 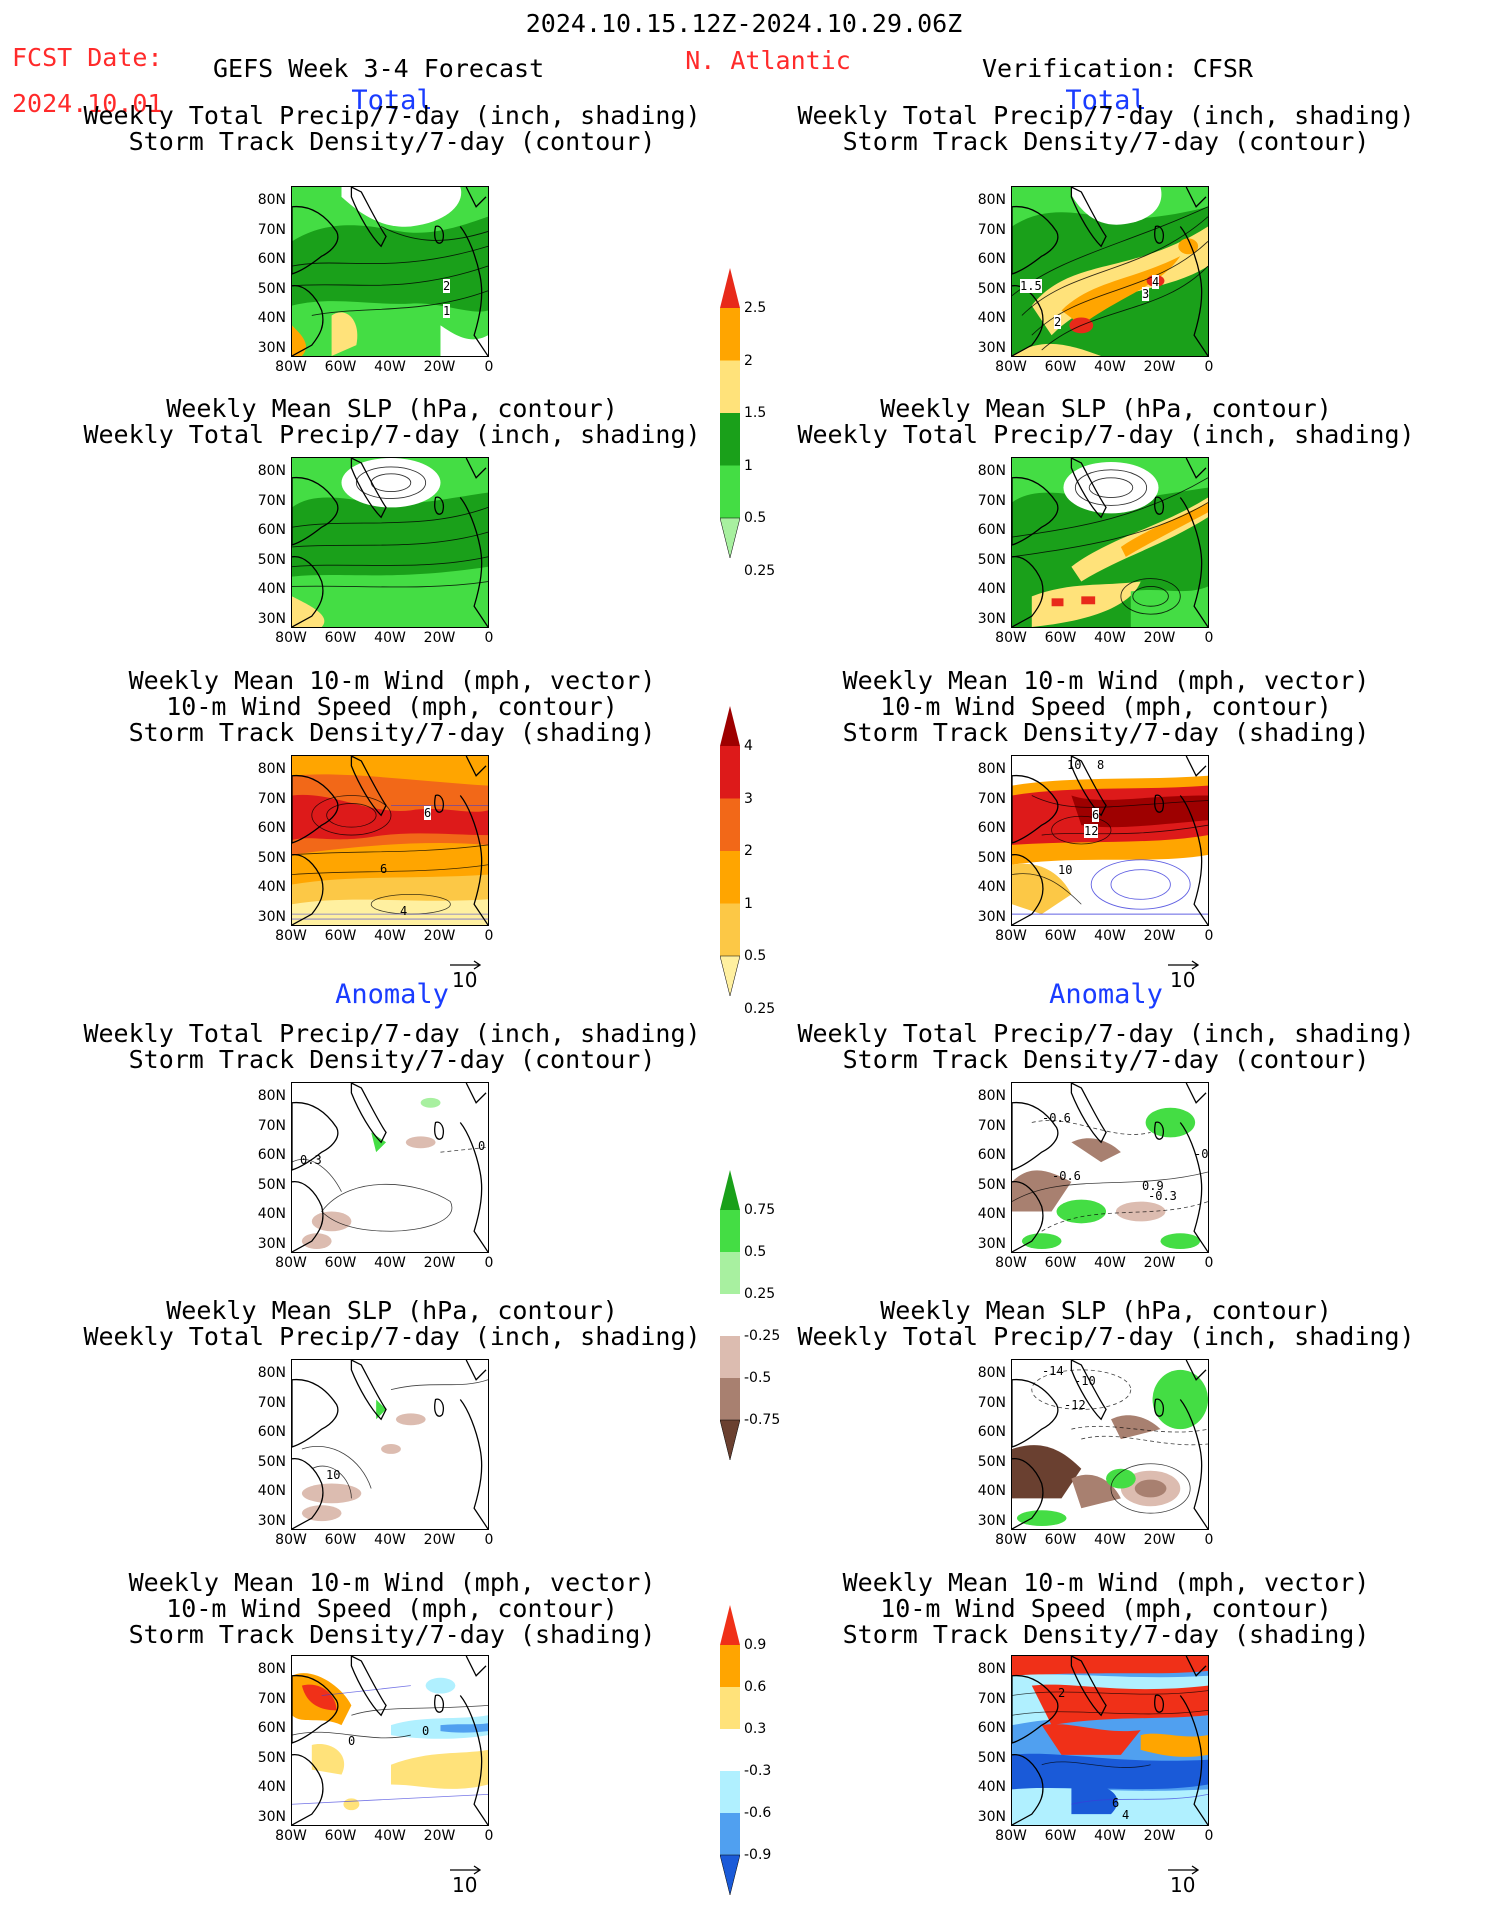 I want to click on colorbar-total-storm, so click(x=730, y=851).